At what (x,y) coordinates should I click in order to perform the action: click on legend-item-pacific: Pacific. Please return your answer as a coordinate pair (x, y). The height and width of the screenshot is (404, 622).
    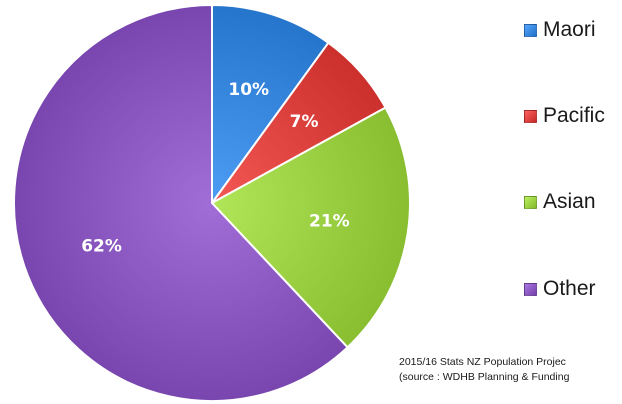
    Looking at the image, I should click on (564, 116).